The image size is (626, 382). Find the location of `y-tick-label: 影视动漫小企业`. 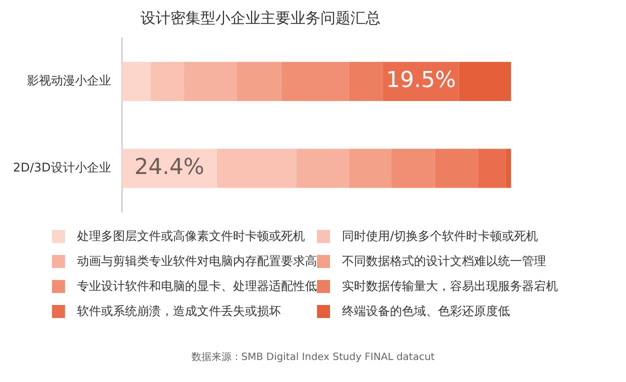

y-tick-label: 影视动漫小企业 is located at coordinates (68, 81).